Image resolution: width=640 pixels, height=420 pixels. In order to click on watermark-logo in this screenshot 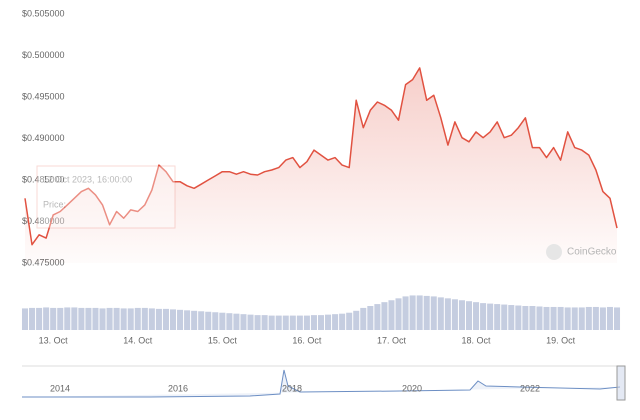, I will do `click(554, 252)`.